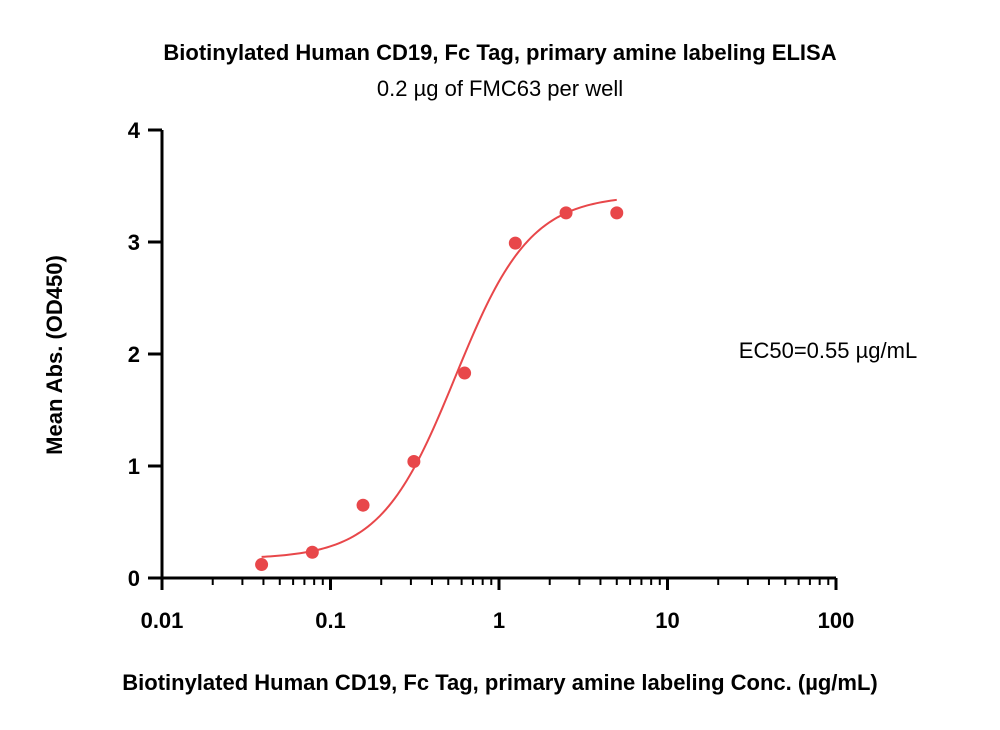 The image size is (1000, 730). What do you see at coordinates (330, 620) in the screenshot?
I see `x-tick-label: 0.1` at bounding box center [330, 620].